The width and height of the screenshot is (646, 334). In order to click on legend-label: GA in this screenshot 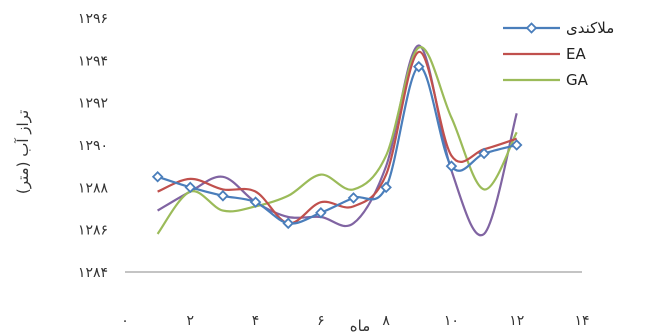, I will do `click(577, 80)`.